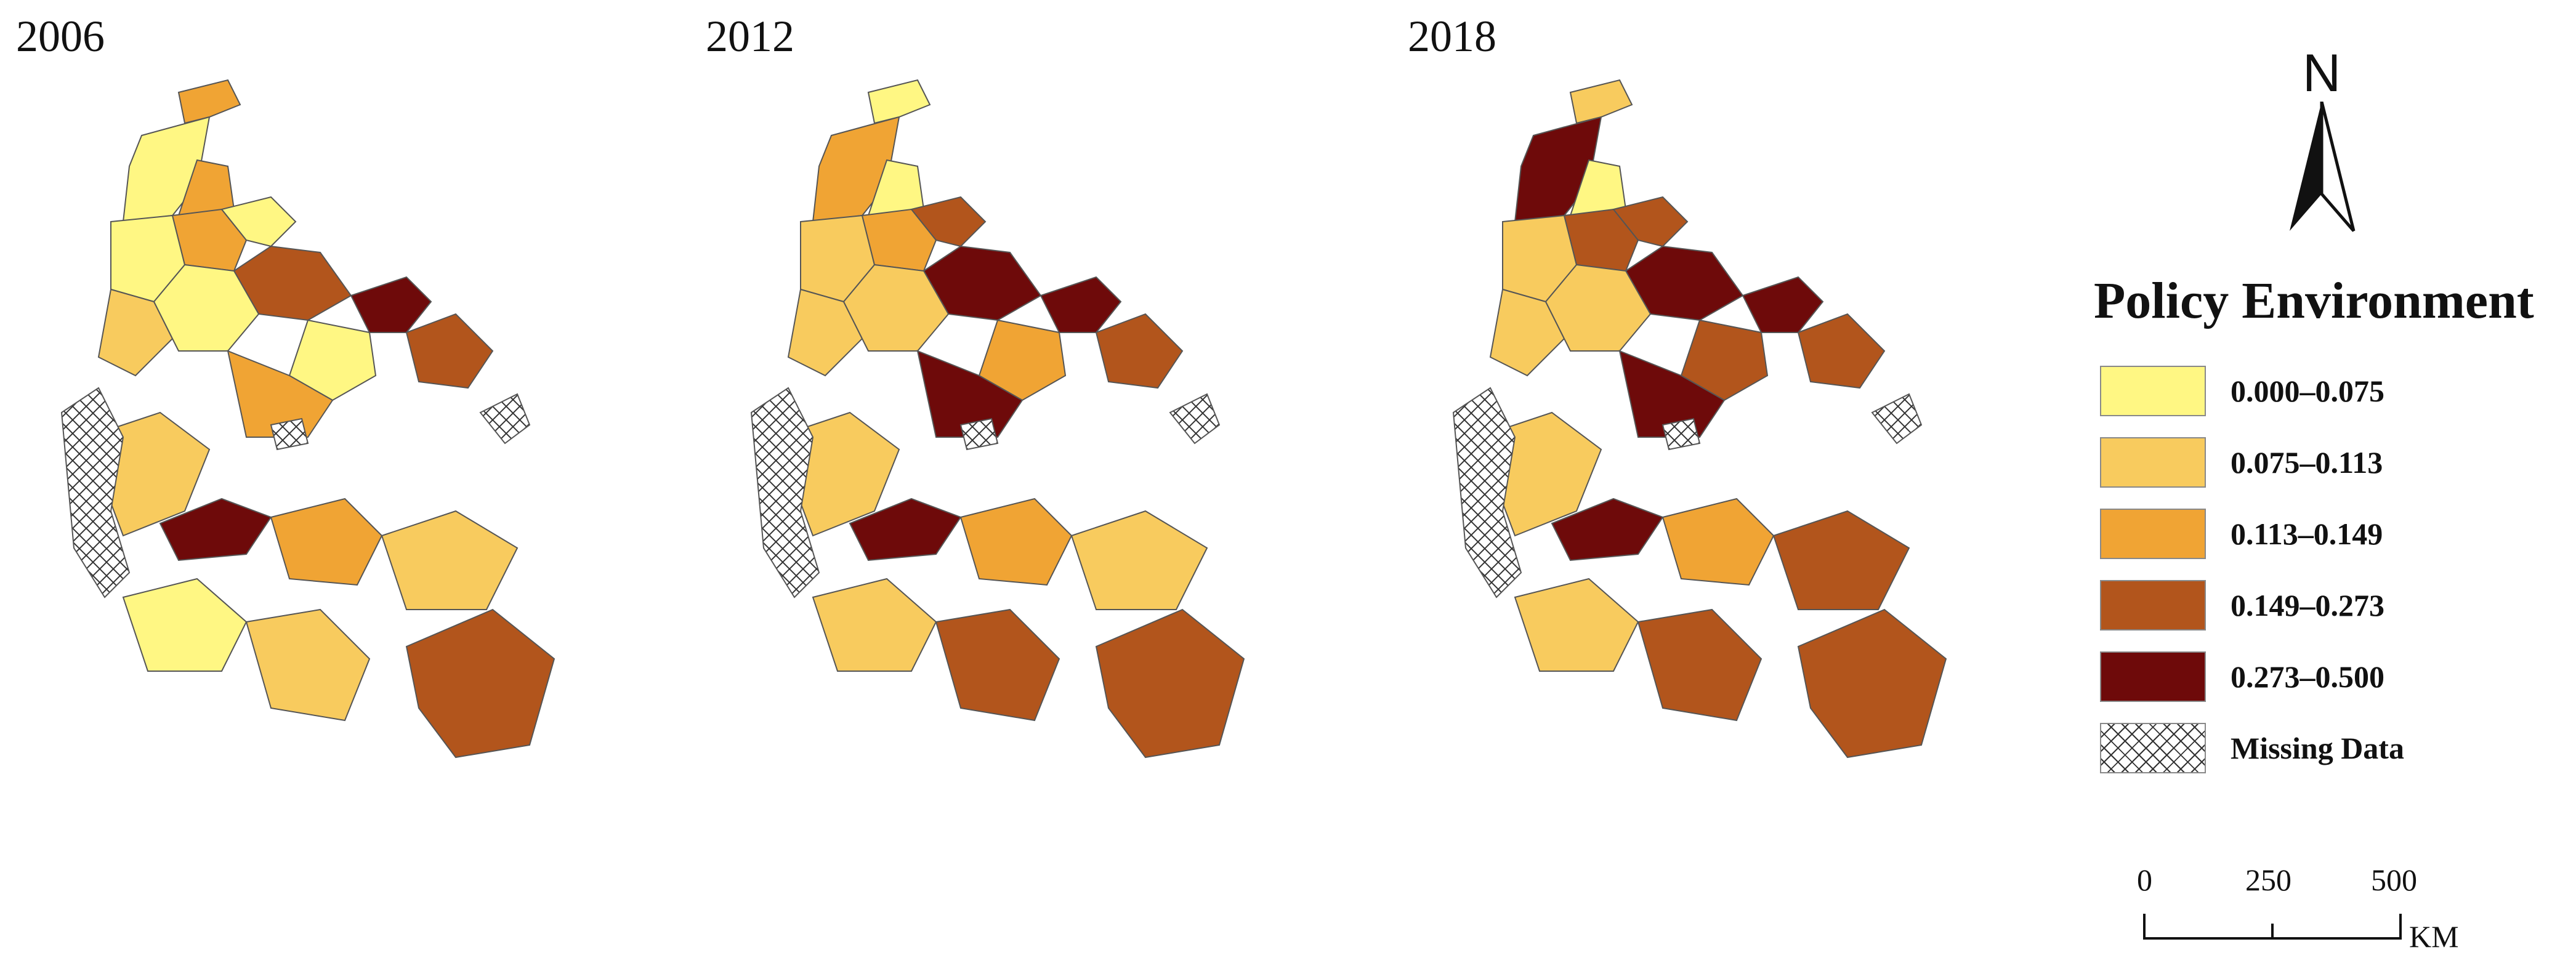 This screenshot has height=971, width=2576. Describe the element at coordinates (2321, 73) in the screenshot. I see `north-letter: N` at that location.